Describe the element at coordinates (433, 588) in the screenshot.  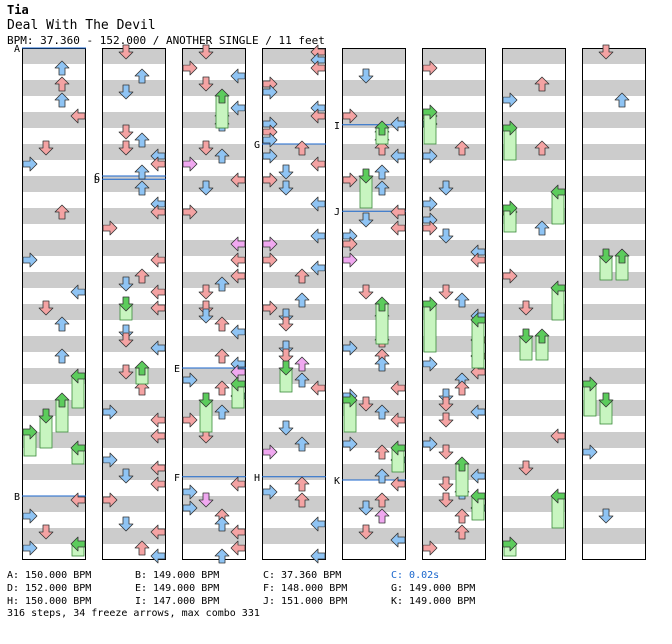
I see `legend-entry: G: 149.000 BPM` at that location.